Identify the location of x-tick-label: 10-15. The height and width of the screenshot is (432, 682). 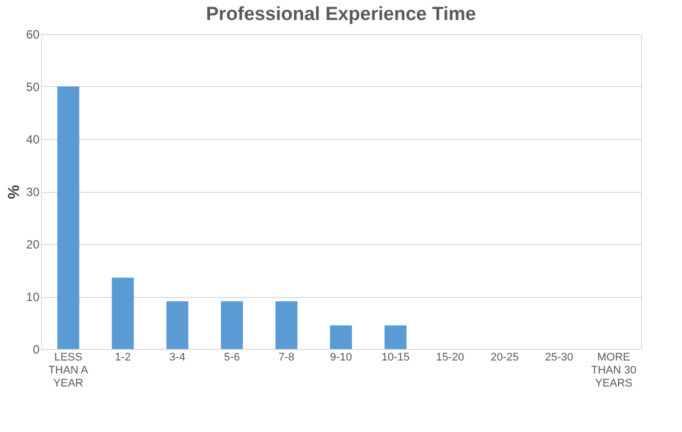
(395, 358).